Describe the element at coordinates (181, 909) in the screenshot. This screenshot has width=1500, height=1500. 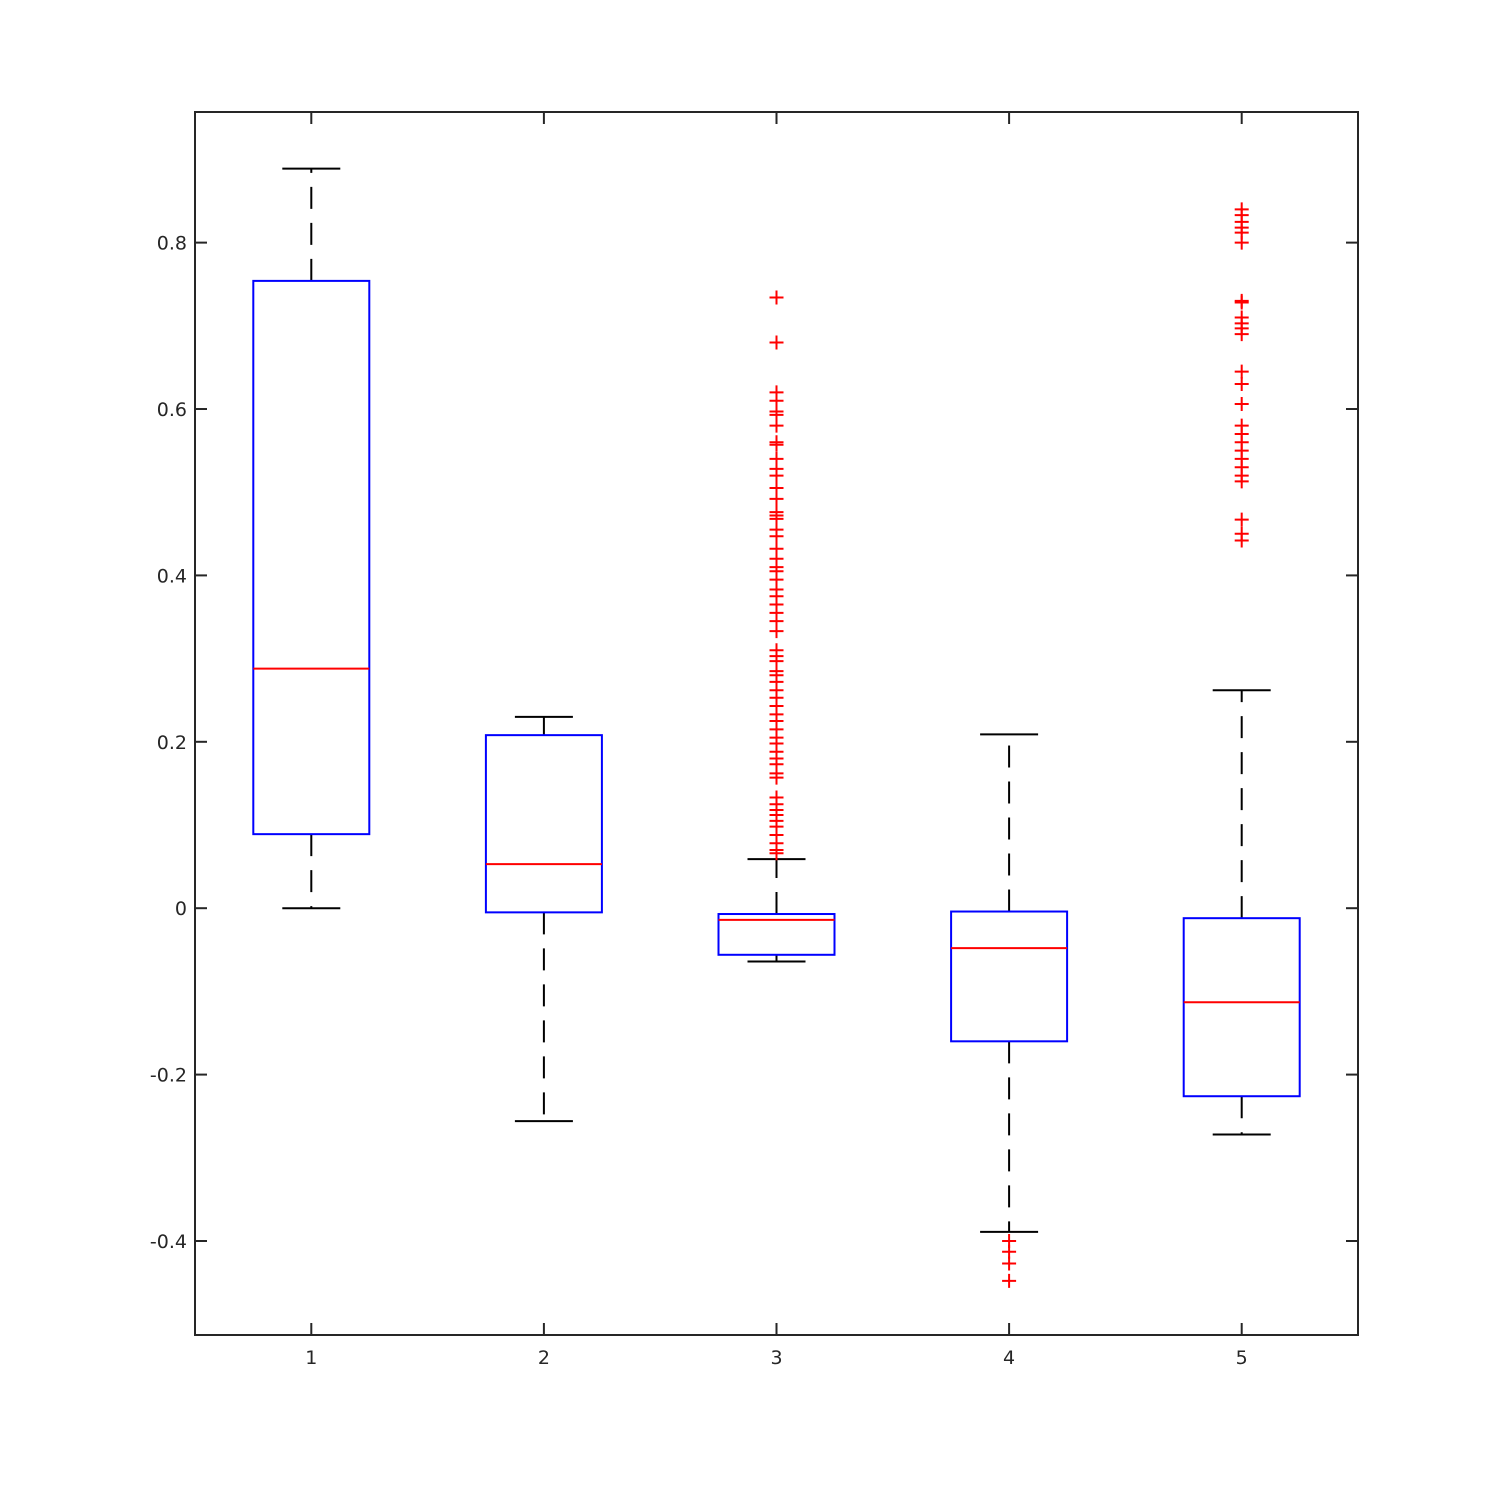
I see `y-tick-label: 0` at that location.